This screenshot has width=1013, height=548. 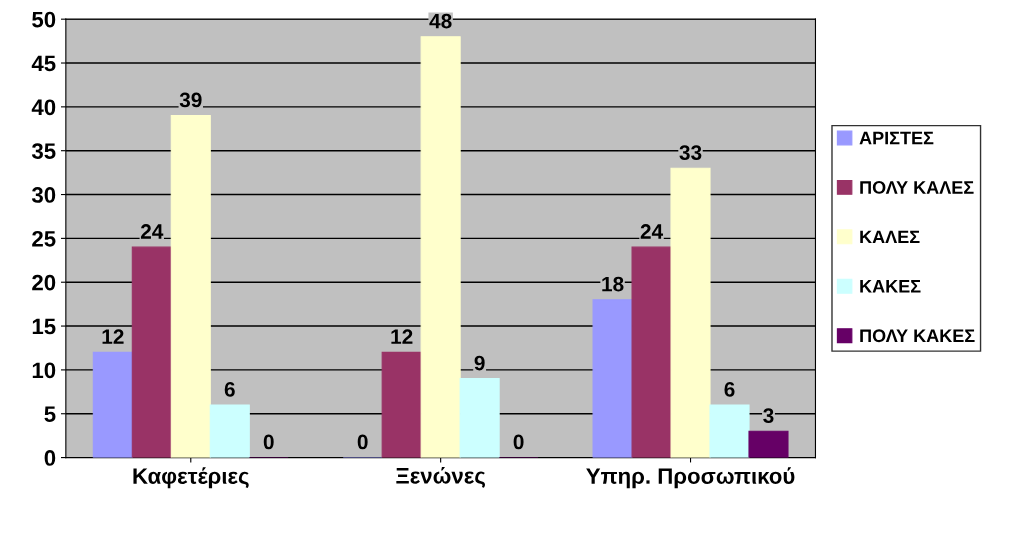 I want to click on data-label: 33, so click(x=690, y=152).